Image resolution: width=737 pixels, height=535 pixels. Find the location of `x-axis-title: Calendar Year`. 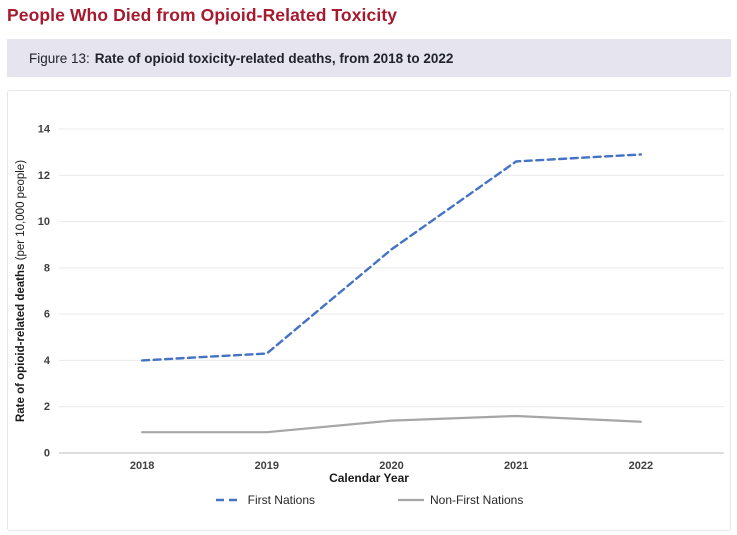

x-axis-title: Calendar Year is located at coordinates (369, 478).